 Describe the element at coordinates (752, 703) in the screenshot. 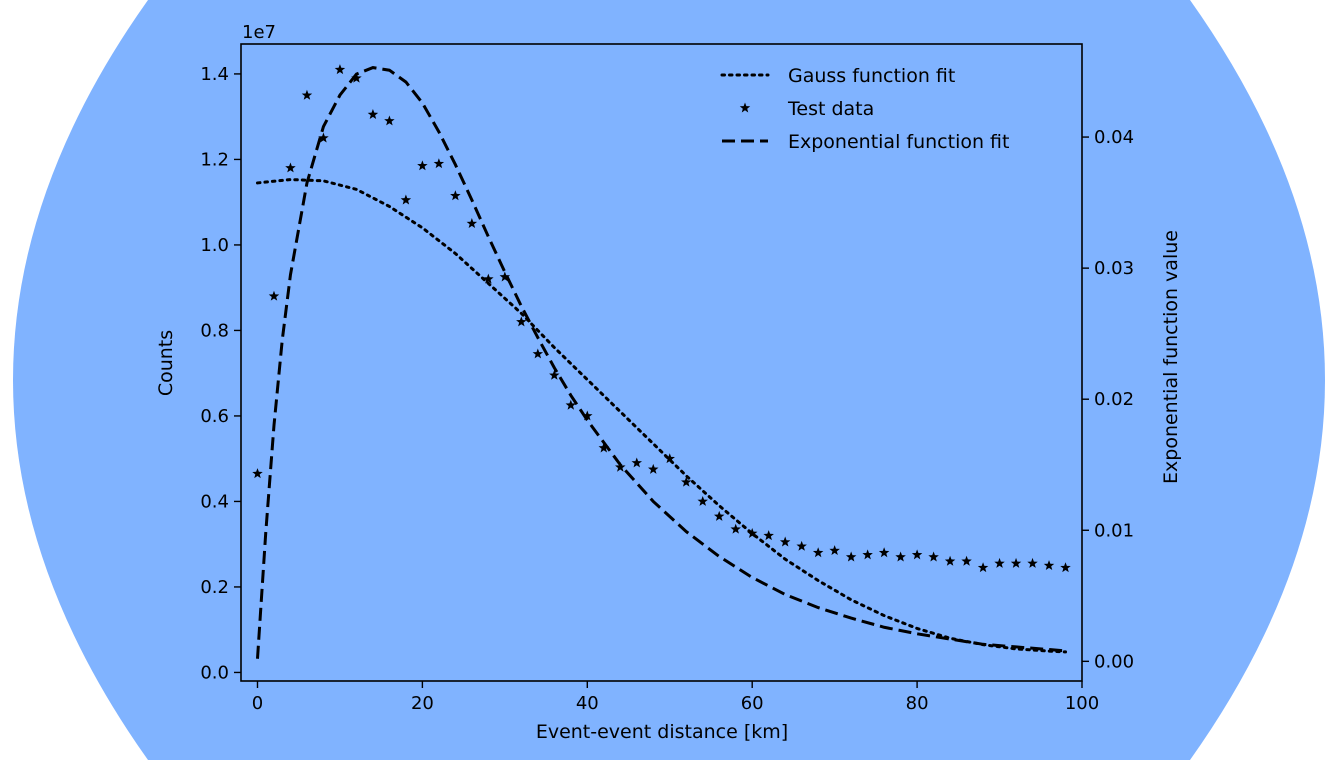

I see `x-tick-label: 60` at that location.